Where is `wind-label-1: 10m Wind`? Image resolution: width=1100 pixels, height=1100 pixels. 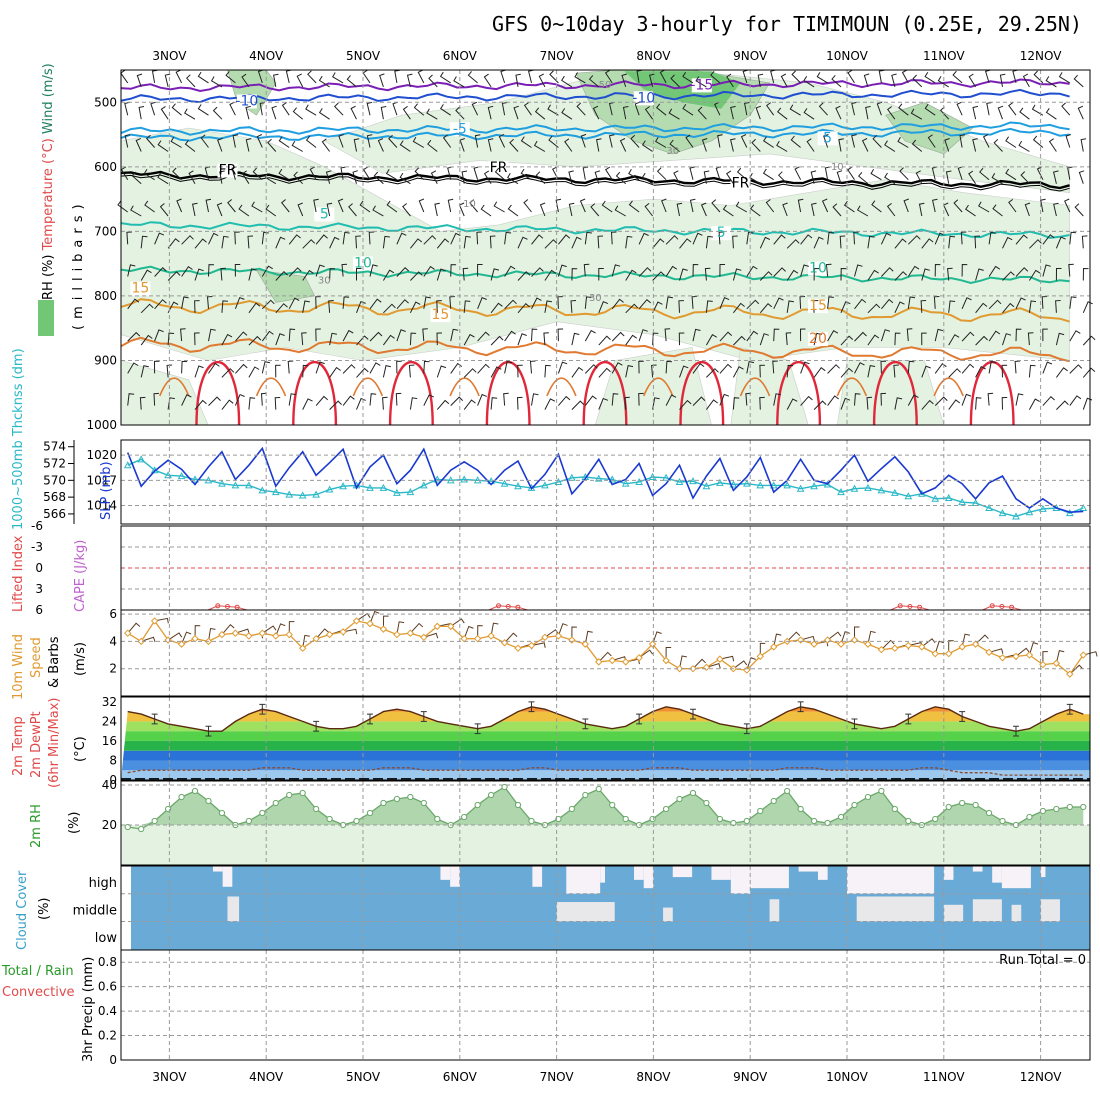
wind-label-1: 10m Wind is located at coordinates (18, 667).